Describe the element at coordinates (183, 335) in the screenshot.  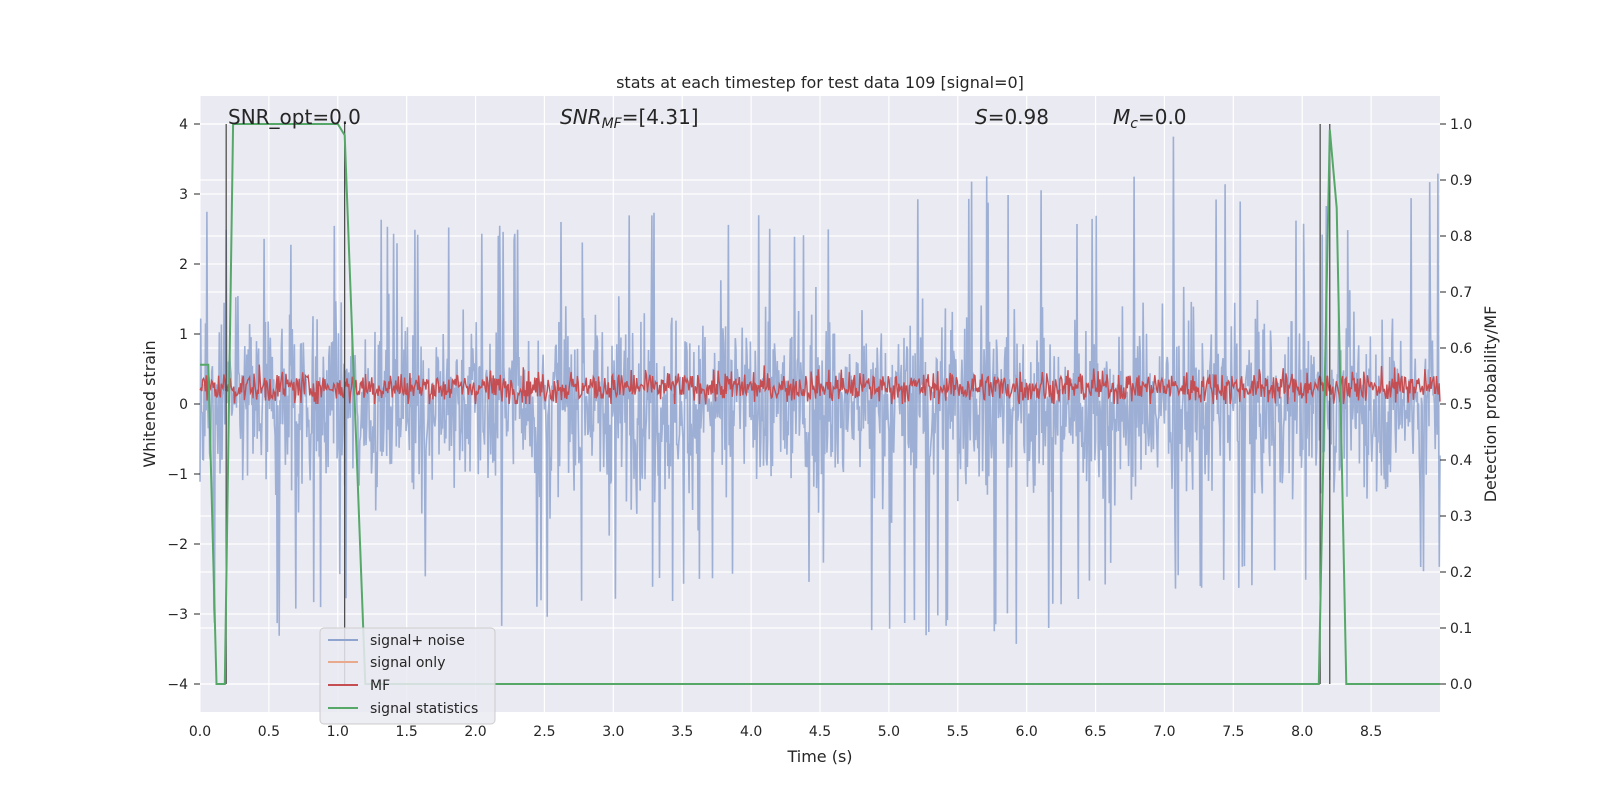
I see `y-tick-label: 1` at that location.